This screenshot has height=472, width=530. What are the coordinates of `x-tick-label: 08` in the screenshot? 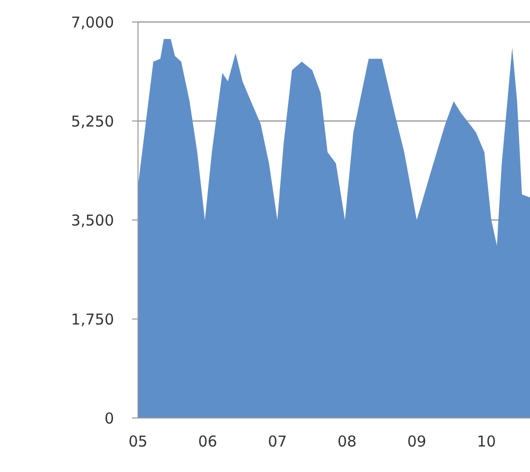 It's located at (347, 441).